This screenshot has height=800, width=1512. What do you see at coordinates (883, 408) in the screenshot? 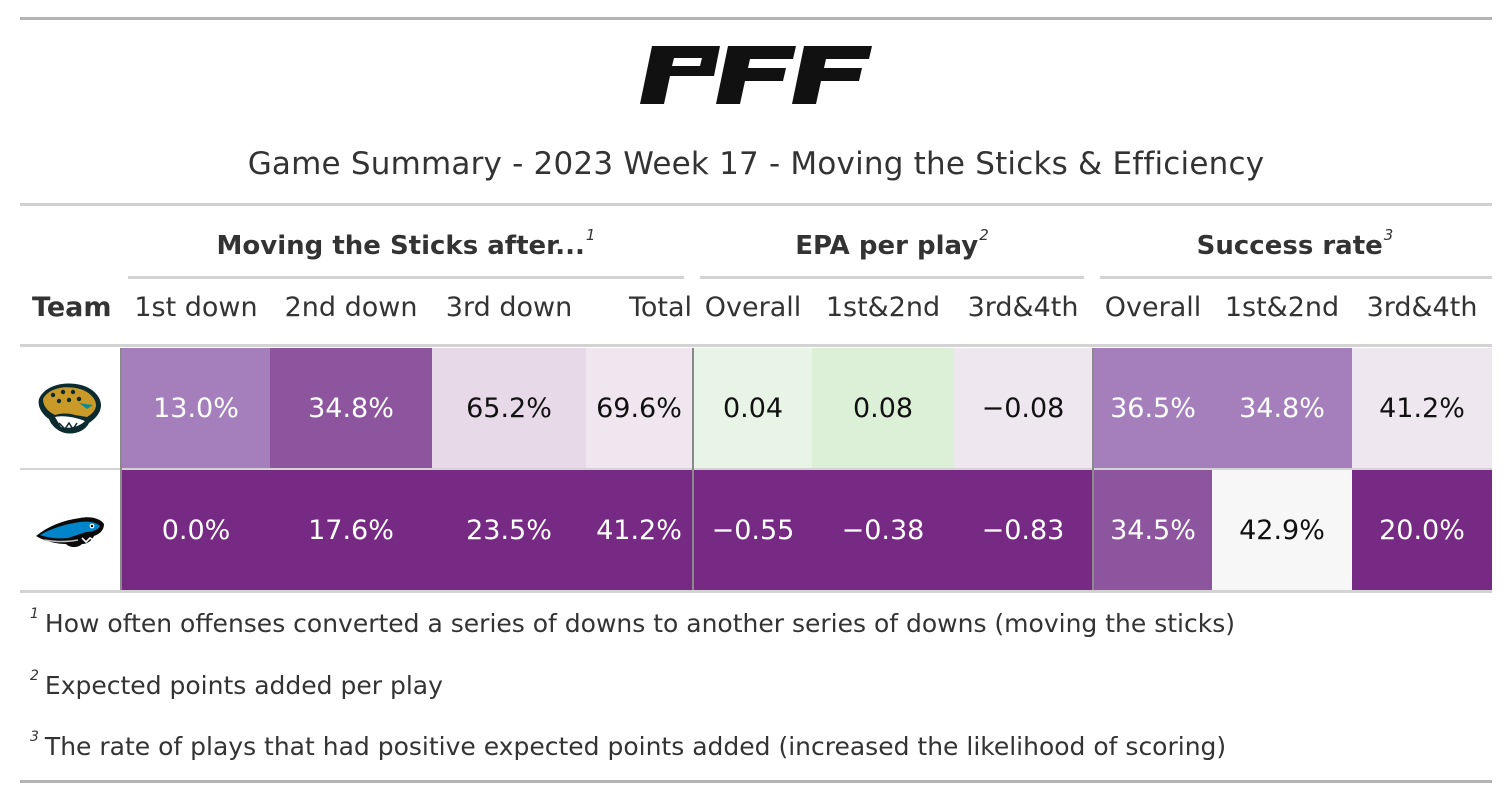
I see `table-cell: 0.08` at bounding box center [883, 408].